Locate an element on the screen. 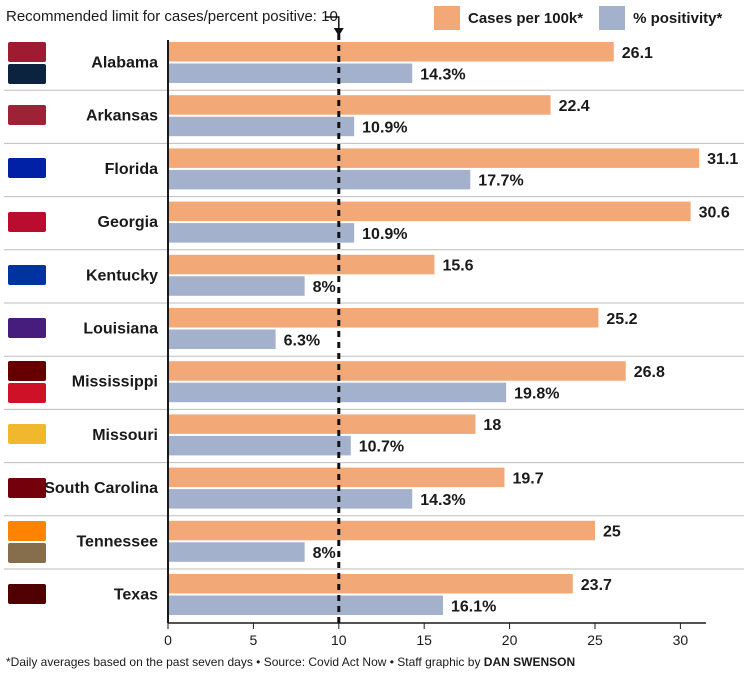 This screenshot has height=676, width=750. data-label-cases: 15.6 is located at coordinates (457, 266).